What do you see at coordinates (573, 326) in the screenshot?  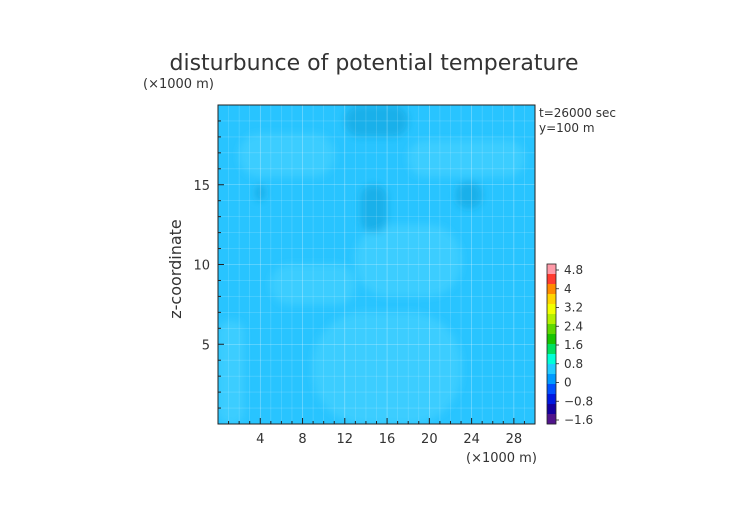 I see `colorbar-label: 2.4` at bounding box center [573, 326].